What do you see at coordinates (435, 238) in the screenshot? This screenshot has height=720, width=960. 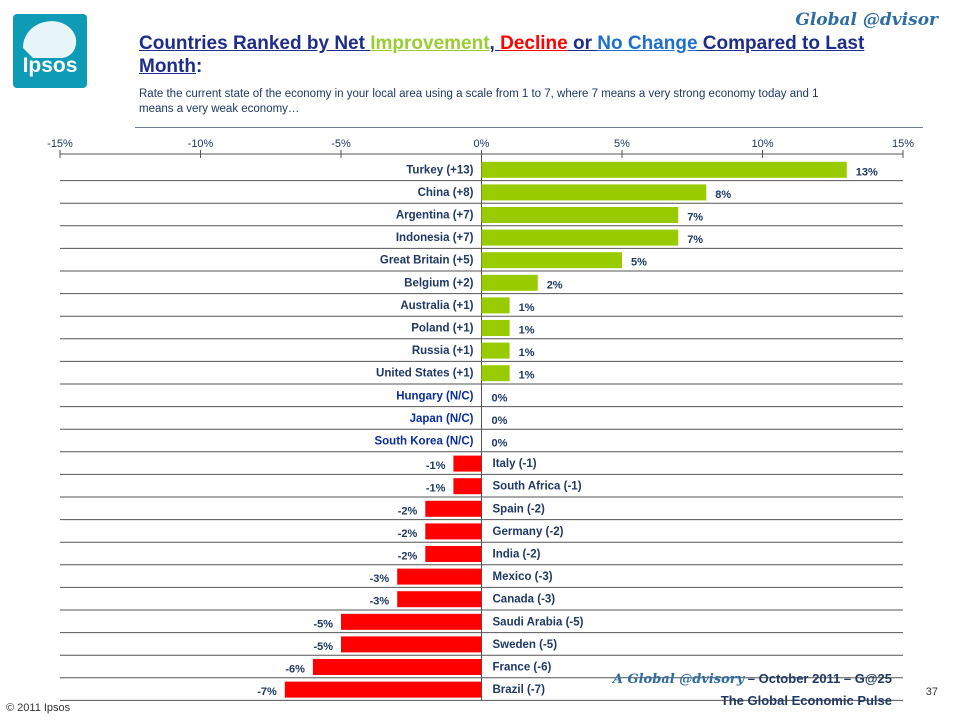 I see `category-label: Indonesia (+7)` at bounding box center [435, 238].